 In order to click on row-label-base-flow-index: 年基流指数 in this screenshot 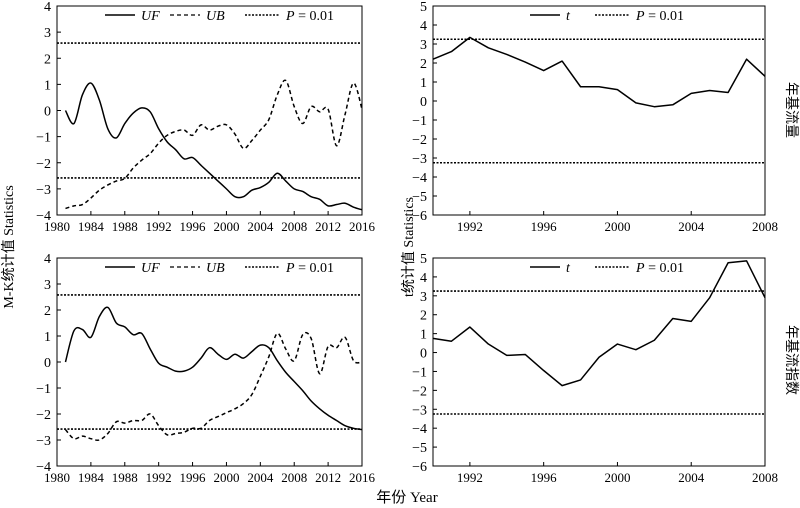, I will do `click(791, 360)`.